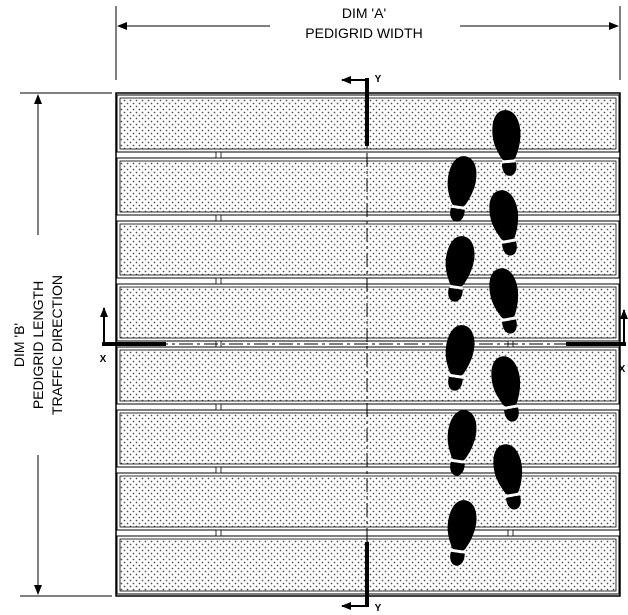 The image size is (628, 615). Describe the element at coordinates (103, 359) in the screenshot. I see `section-x-left-label: X` at that location.